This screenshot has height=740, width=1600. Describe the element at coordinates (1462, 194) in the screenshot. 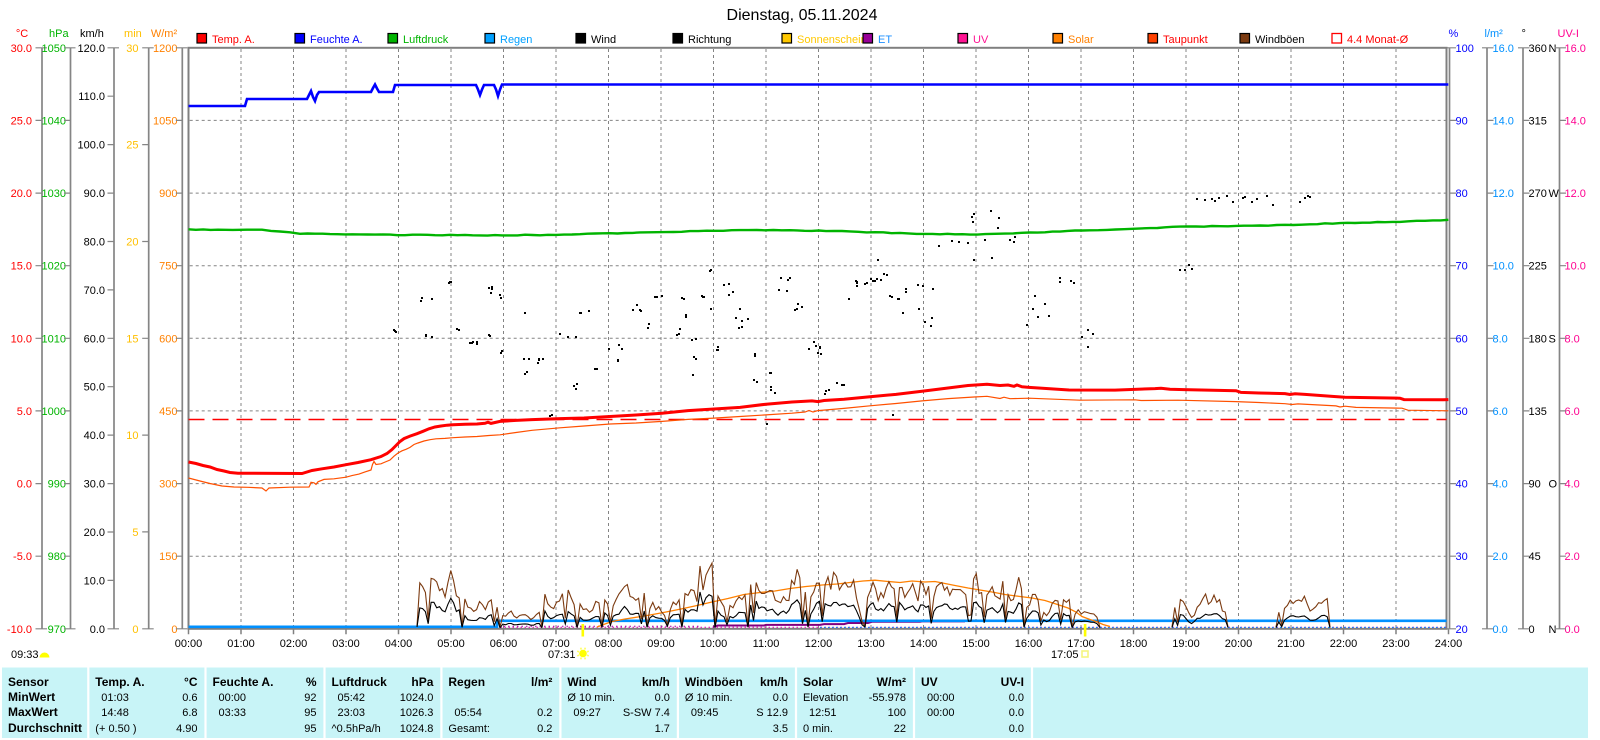

I see `svg-text: 80` at that location.